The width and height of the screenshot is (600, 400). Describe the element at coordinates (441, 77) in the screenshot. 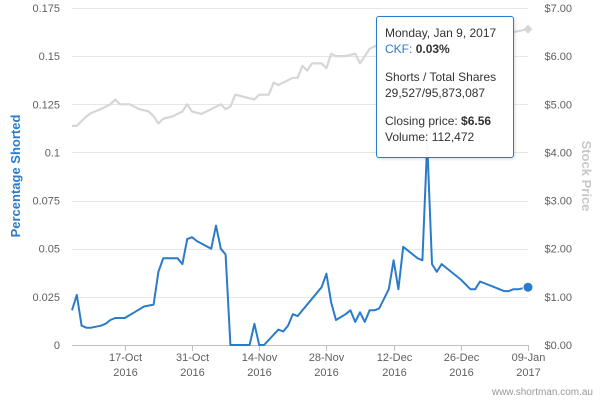

I see `tooltip-shorts-label: Shorts / Total Shares` at that location.